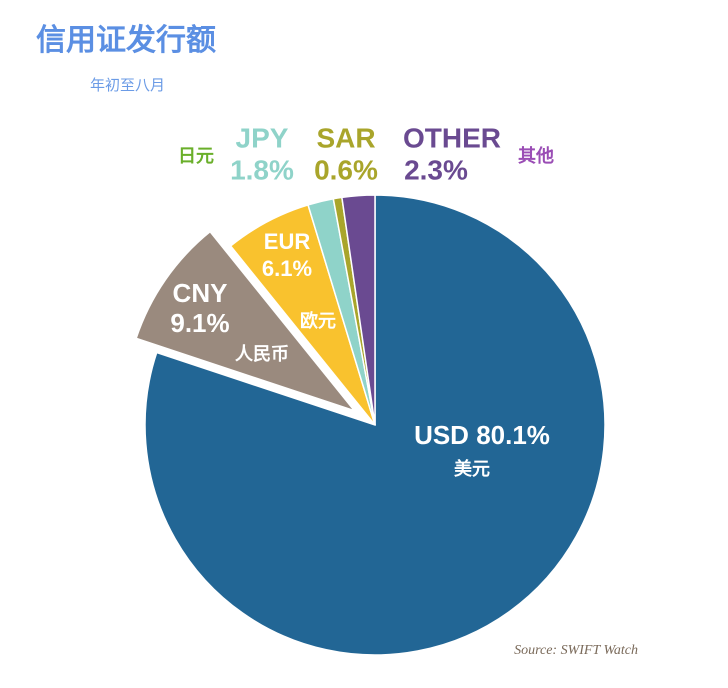 The width and height of the screenshot is (728, 688). Describe the element at coordinates (345, 137) in the screenshot. I see `category-code: SAR` at that location.